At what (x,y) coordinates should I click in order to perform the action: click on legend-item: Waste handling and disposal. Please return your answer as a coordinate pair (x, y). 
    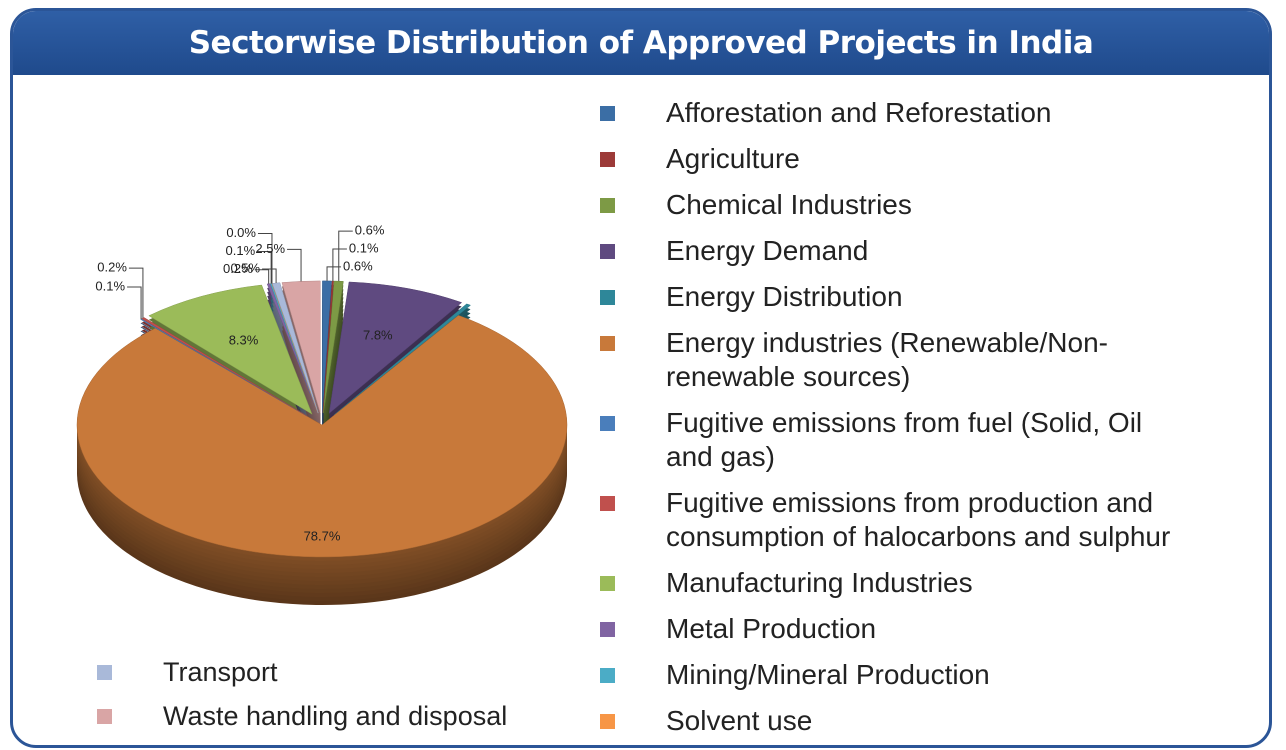
    Looking at the image, I should click on (337, 716).